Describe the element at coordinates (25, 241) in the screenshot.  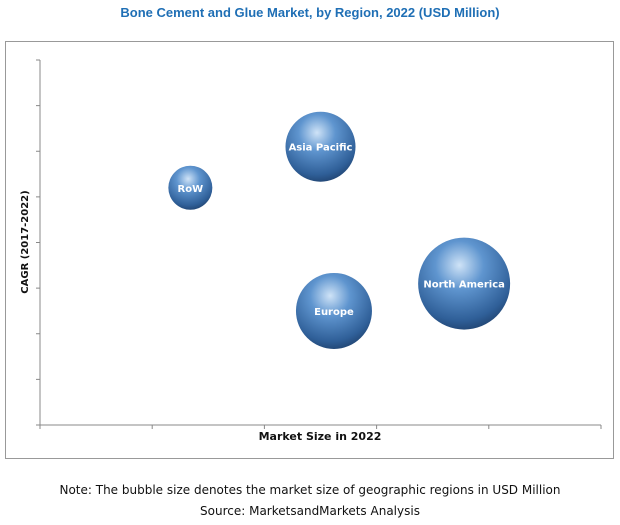
I see `y-axis-label: CAGR (2017-2022)` at that location.